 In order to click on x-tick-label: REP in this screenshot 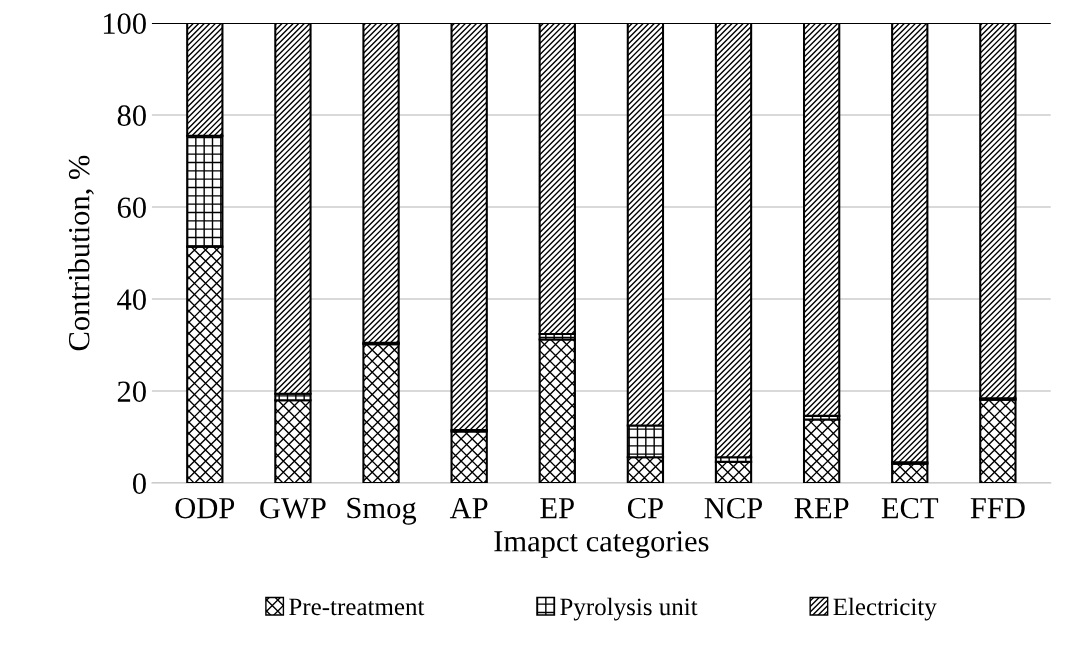, I will do `click(821, 508)`.